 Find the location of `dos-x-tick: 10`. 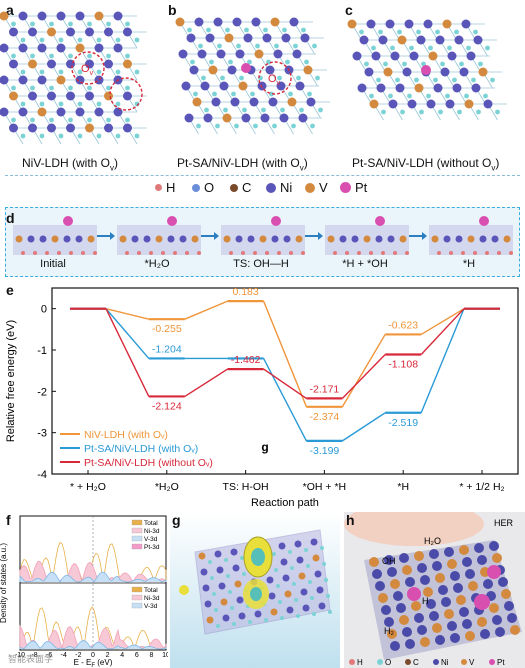

dos-x-tick: 10 is located at coordinates (165, 655).